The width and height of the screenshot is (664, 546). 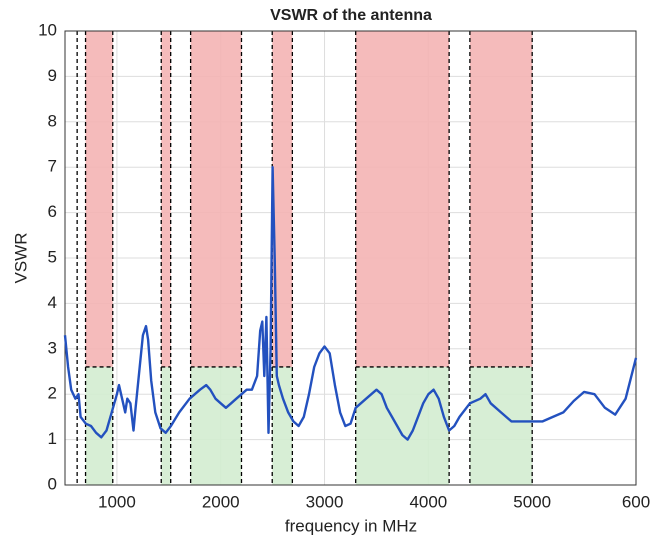 I want to click on y-tick-label: 1, so click(x=52, y=438).